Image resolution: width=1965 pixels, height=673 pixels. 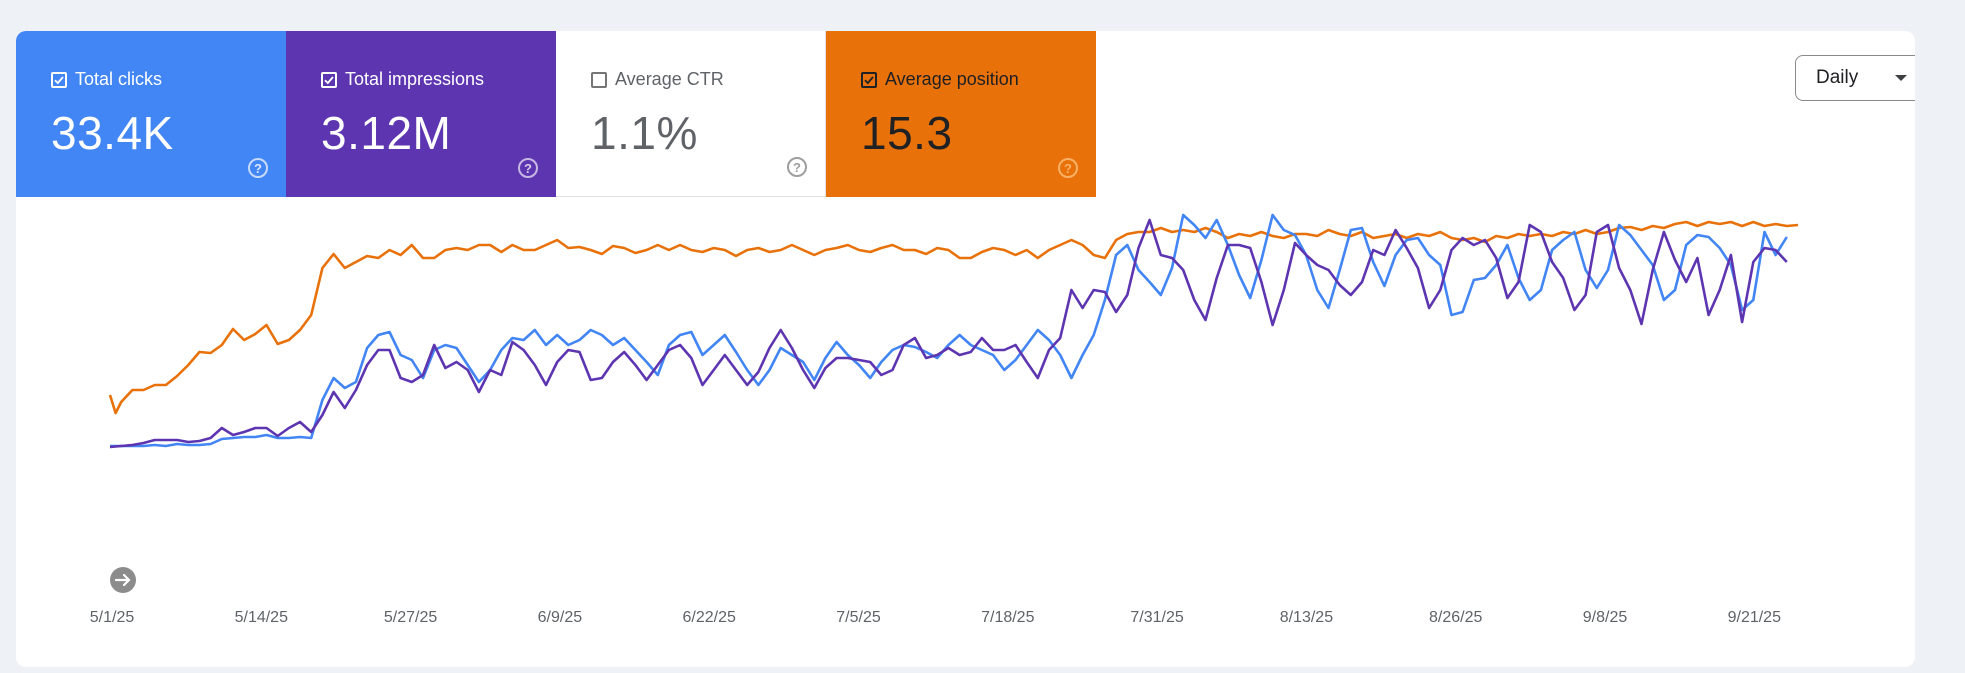 What do you see at coordinates (1754, 617) in the screenshot?
I see `x-tick-label: 9/21/25` at bounding box center [1754, 617].